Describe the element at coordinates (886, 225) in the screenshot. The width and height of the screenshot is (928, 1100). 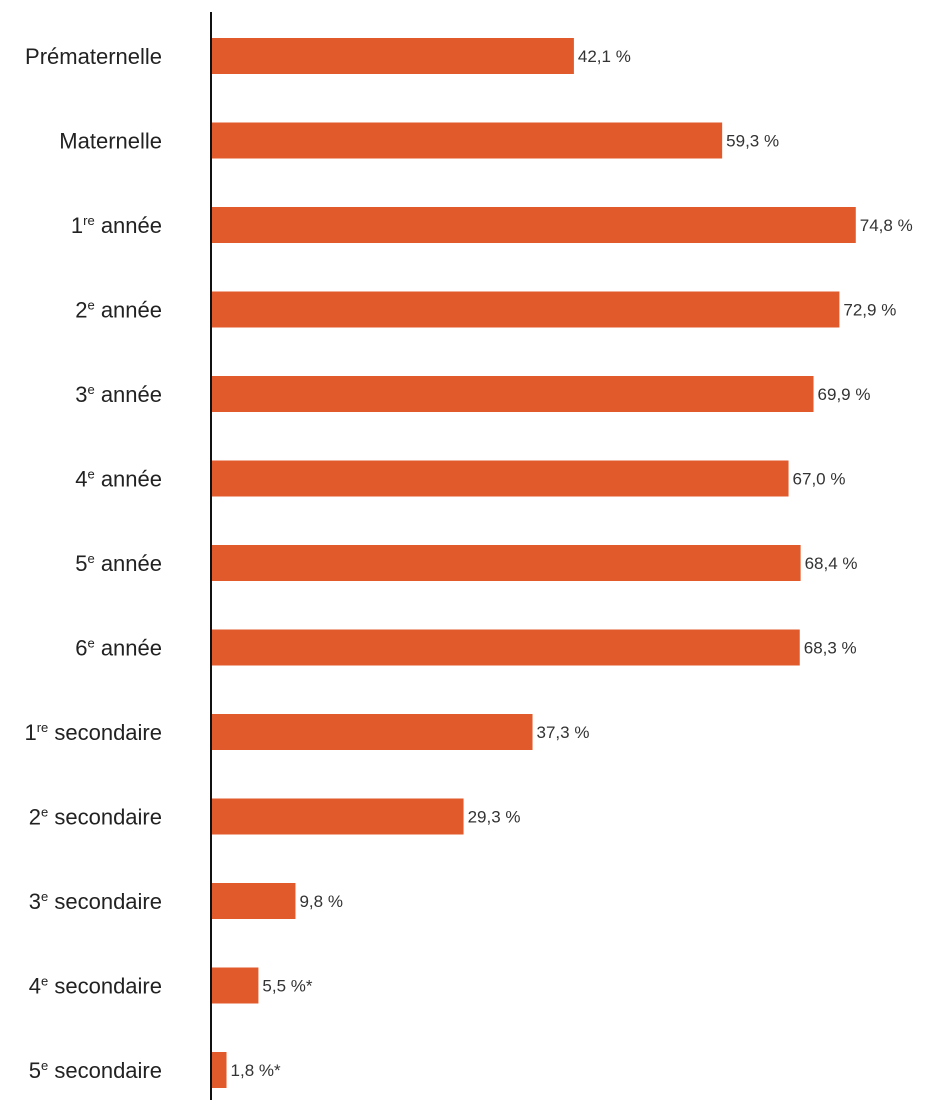
I see `value-label: 74,8 %` at that location.